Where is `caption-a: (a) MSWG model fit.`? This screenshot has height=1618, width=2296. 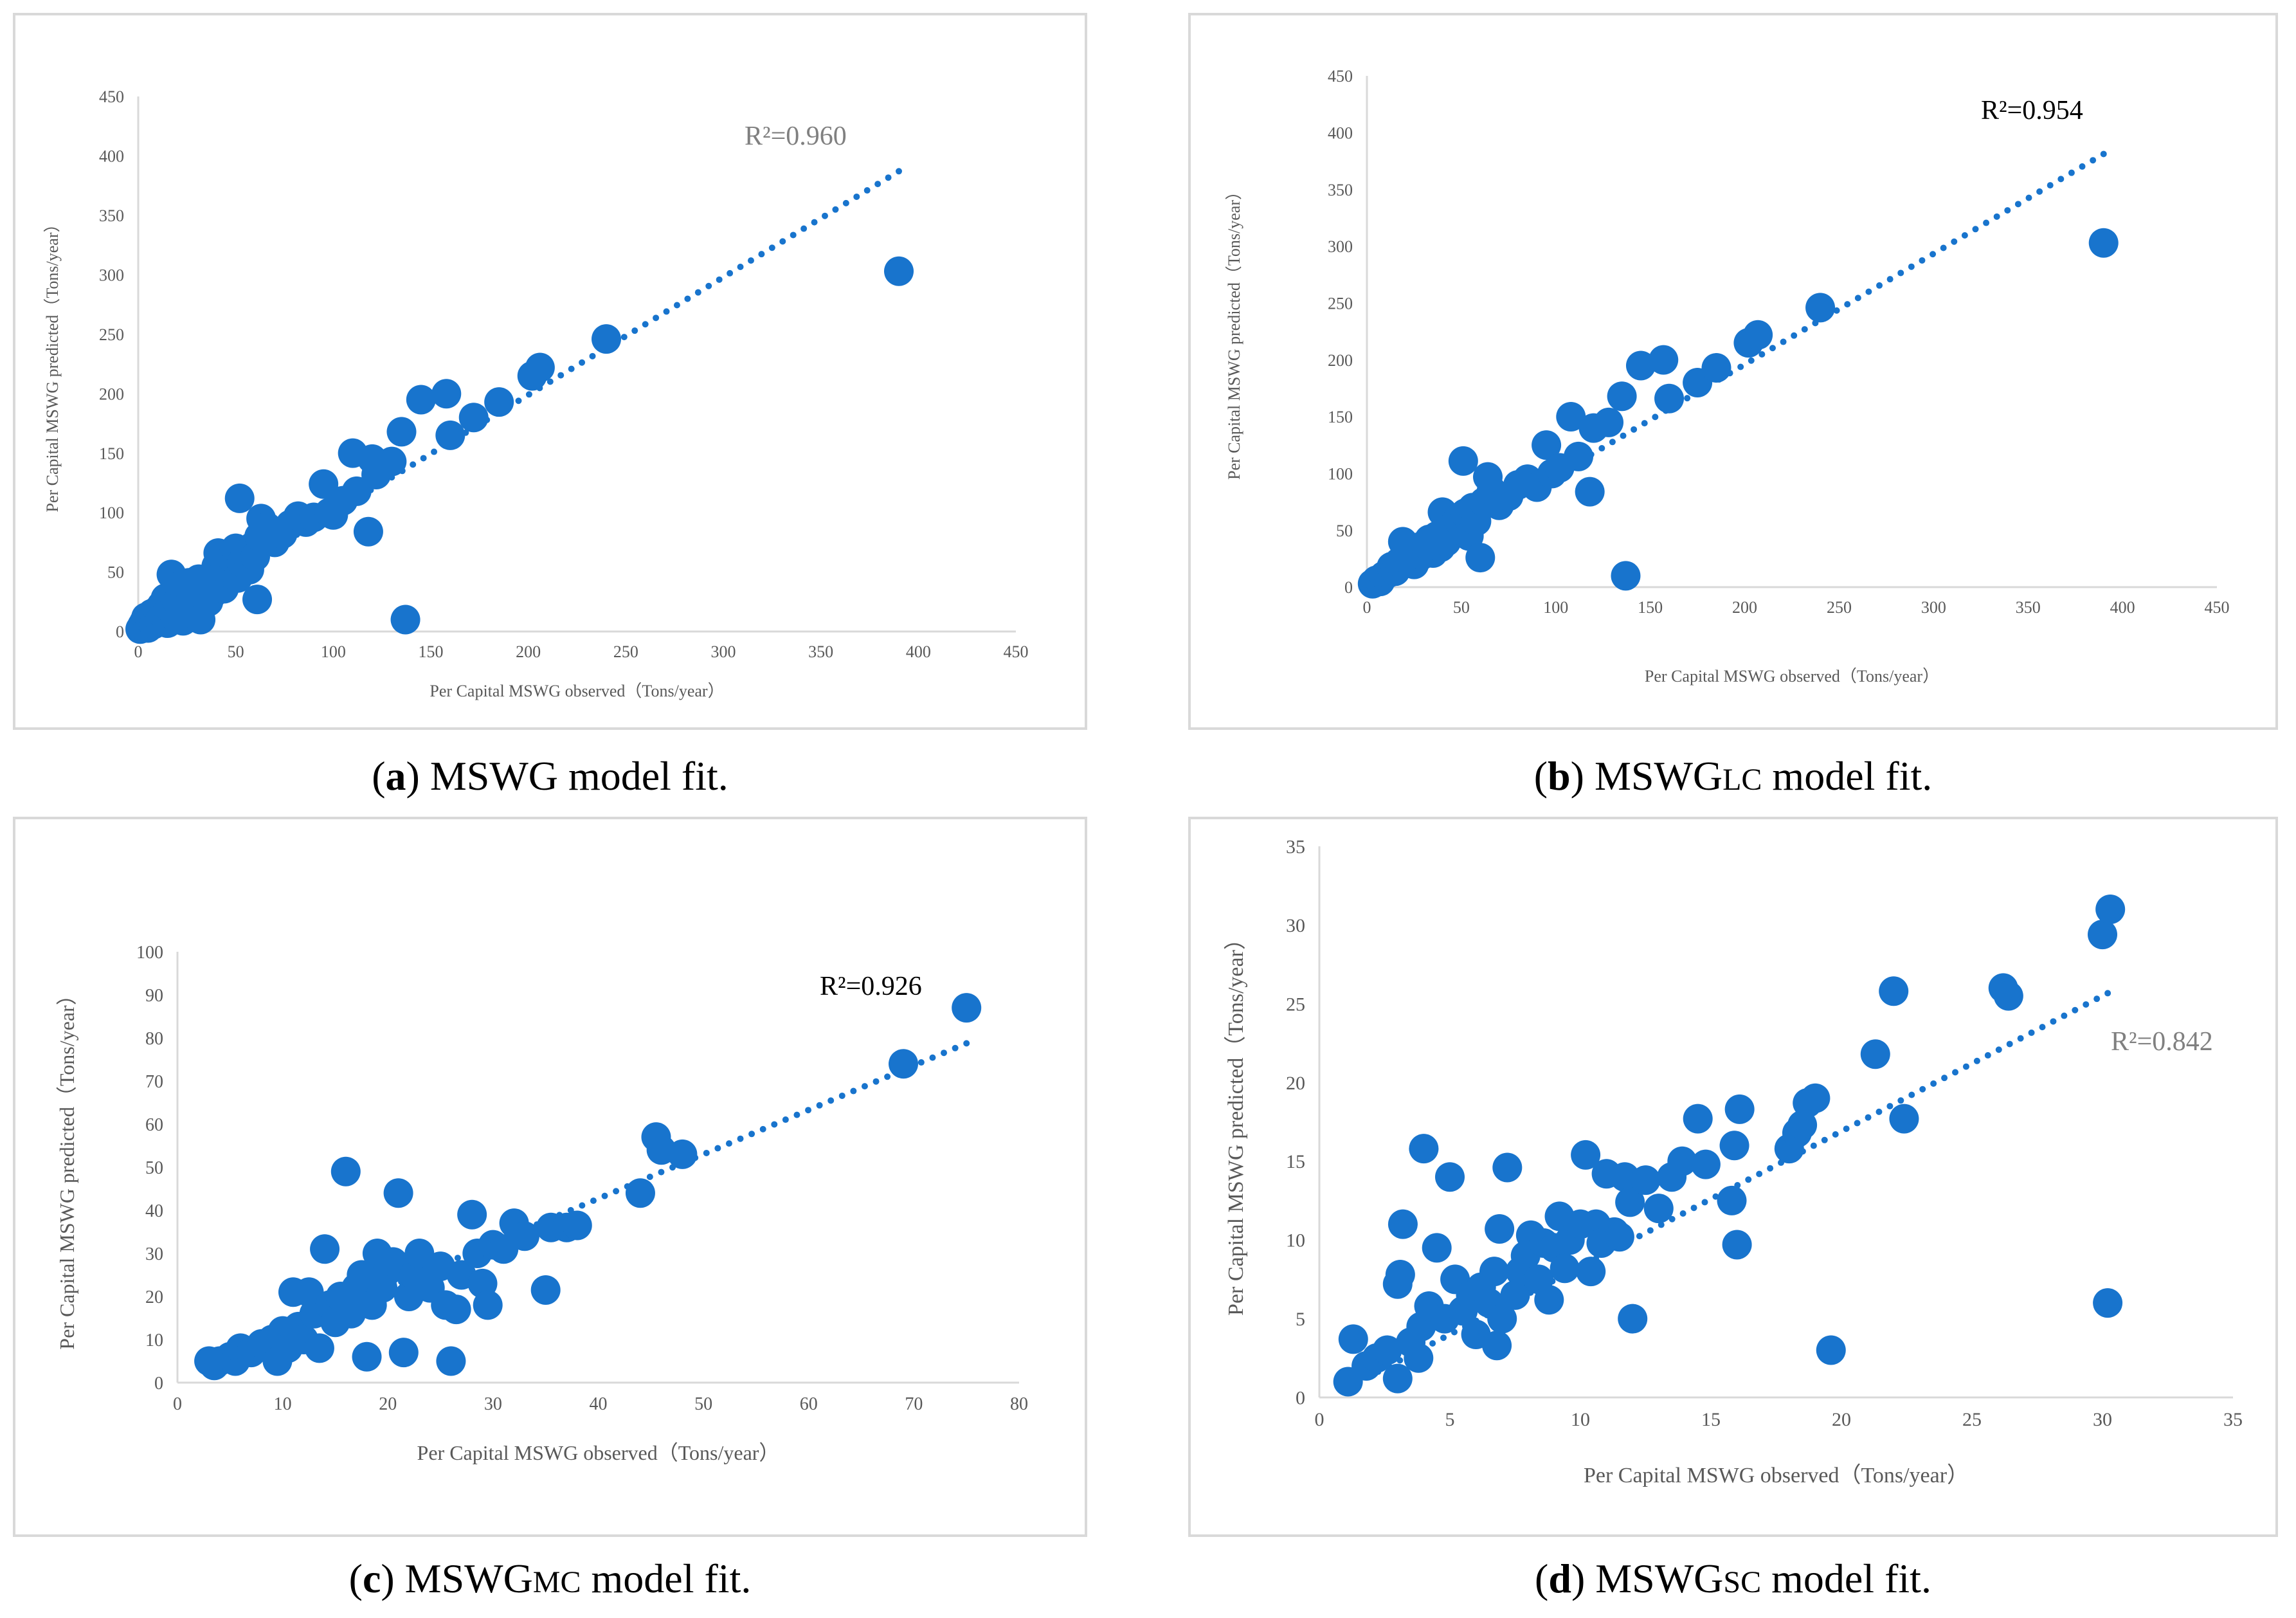
caption-a: (a) MSWG model fit. is located at coordinates (550, 776).